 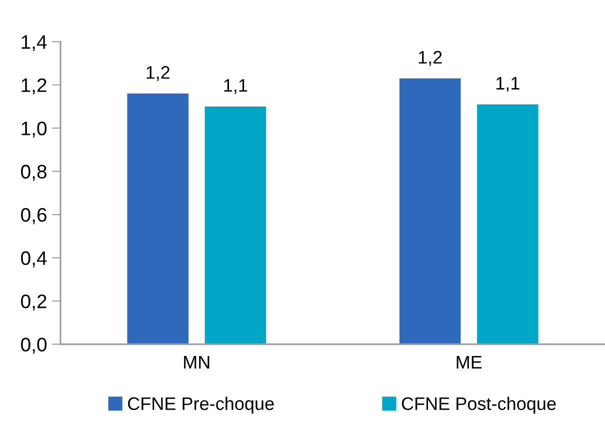 I want to click on x-tick-label: MN, so click(x=197, y=362).